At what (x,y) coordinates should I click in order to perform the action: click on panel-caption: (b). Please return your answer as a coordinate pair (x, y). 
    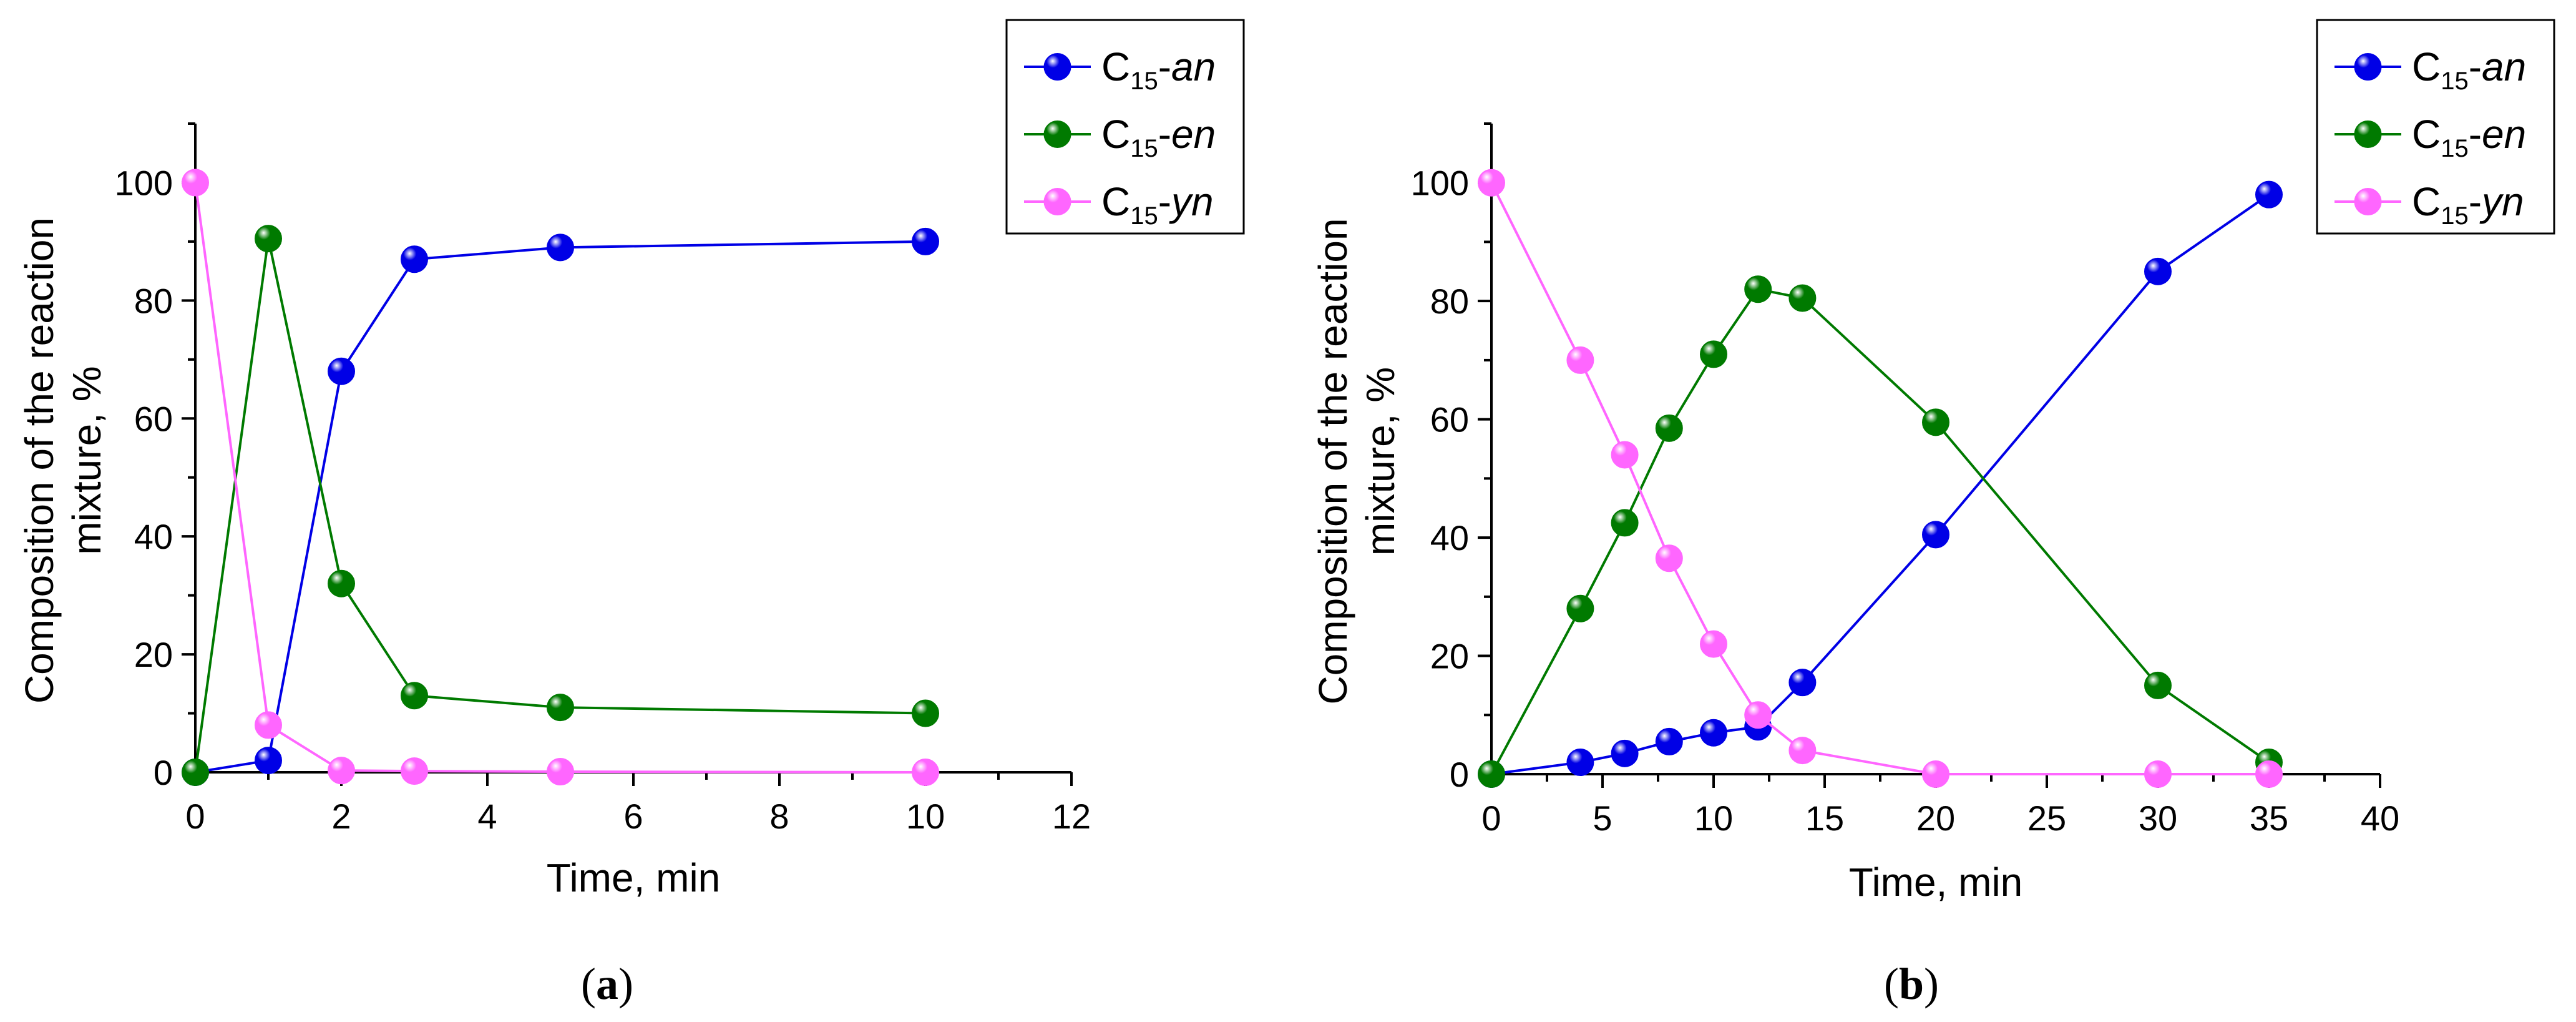
    Looking at the image, I should click on (1911, 984).